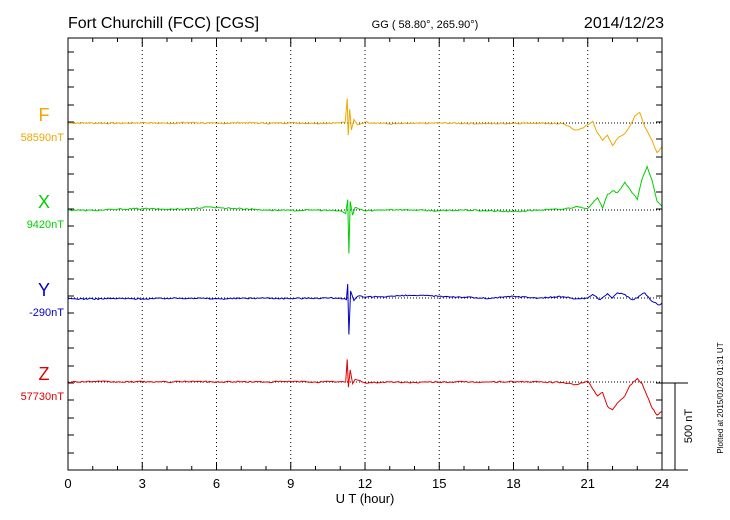 This screenshot has height=520, width=730. What do you see at coordinates (290, 483) in the screenshot?
I see `x-tick-label: 9` at bounding box center [290, 483].